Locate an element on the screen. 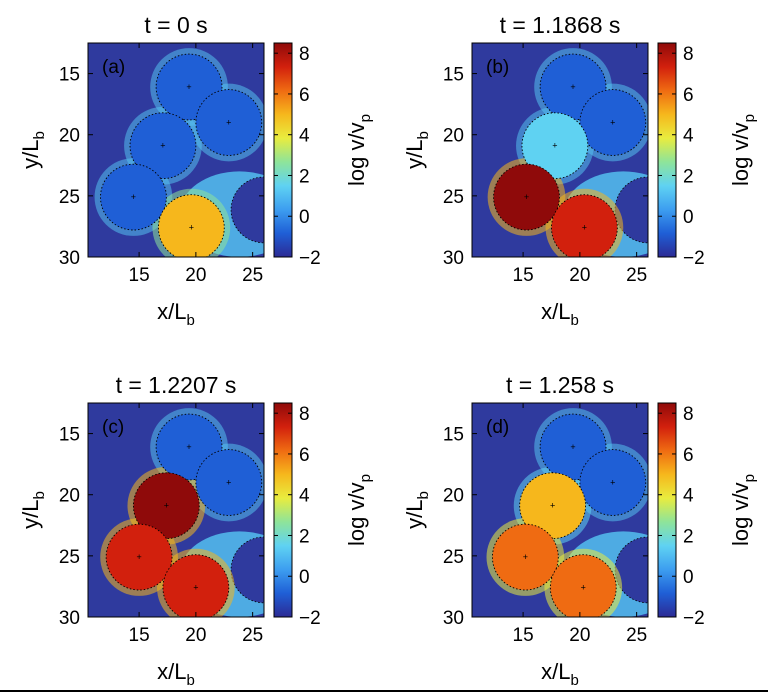 The height and width of the screenshot is (696, 768). panel-title: t = 0 s is located at coordinates (175, 25).